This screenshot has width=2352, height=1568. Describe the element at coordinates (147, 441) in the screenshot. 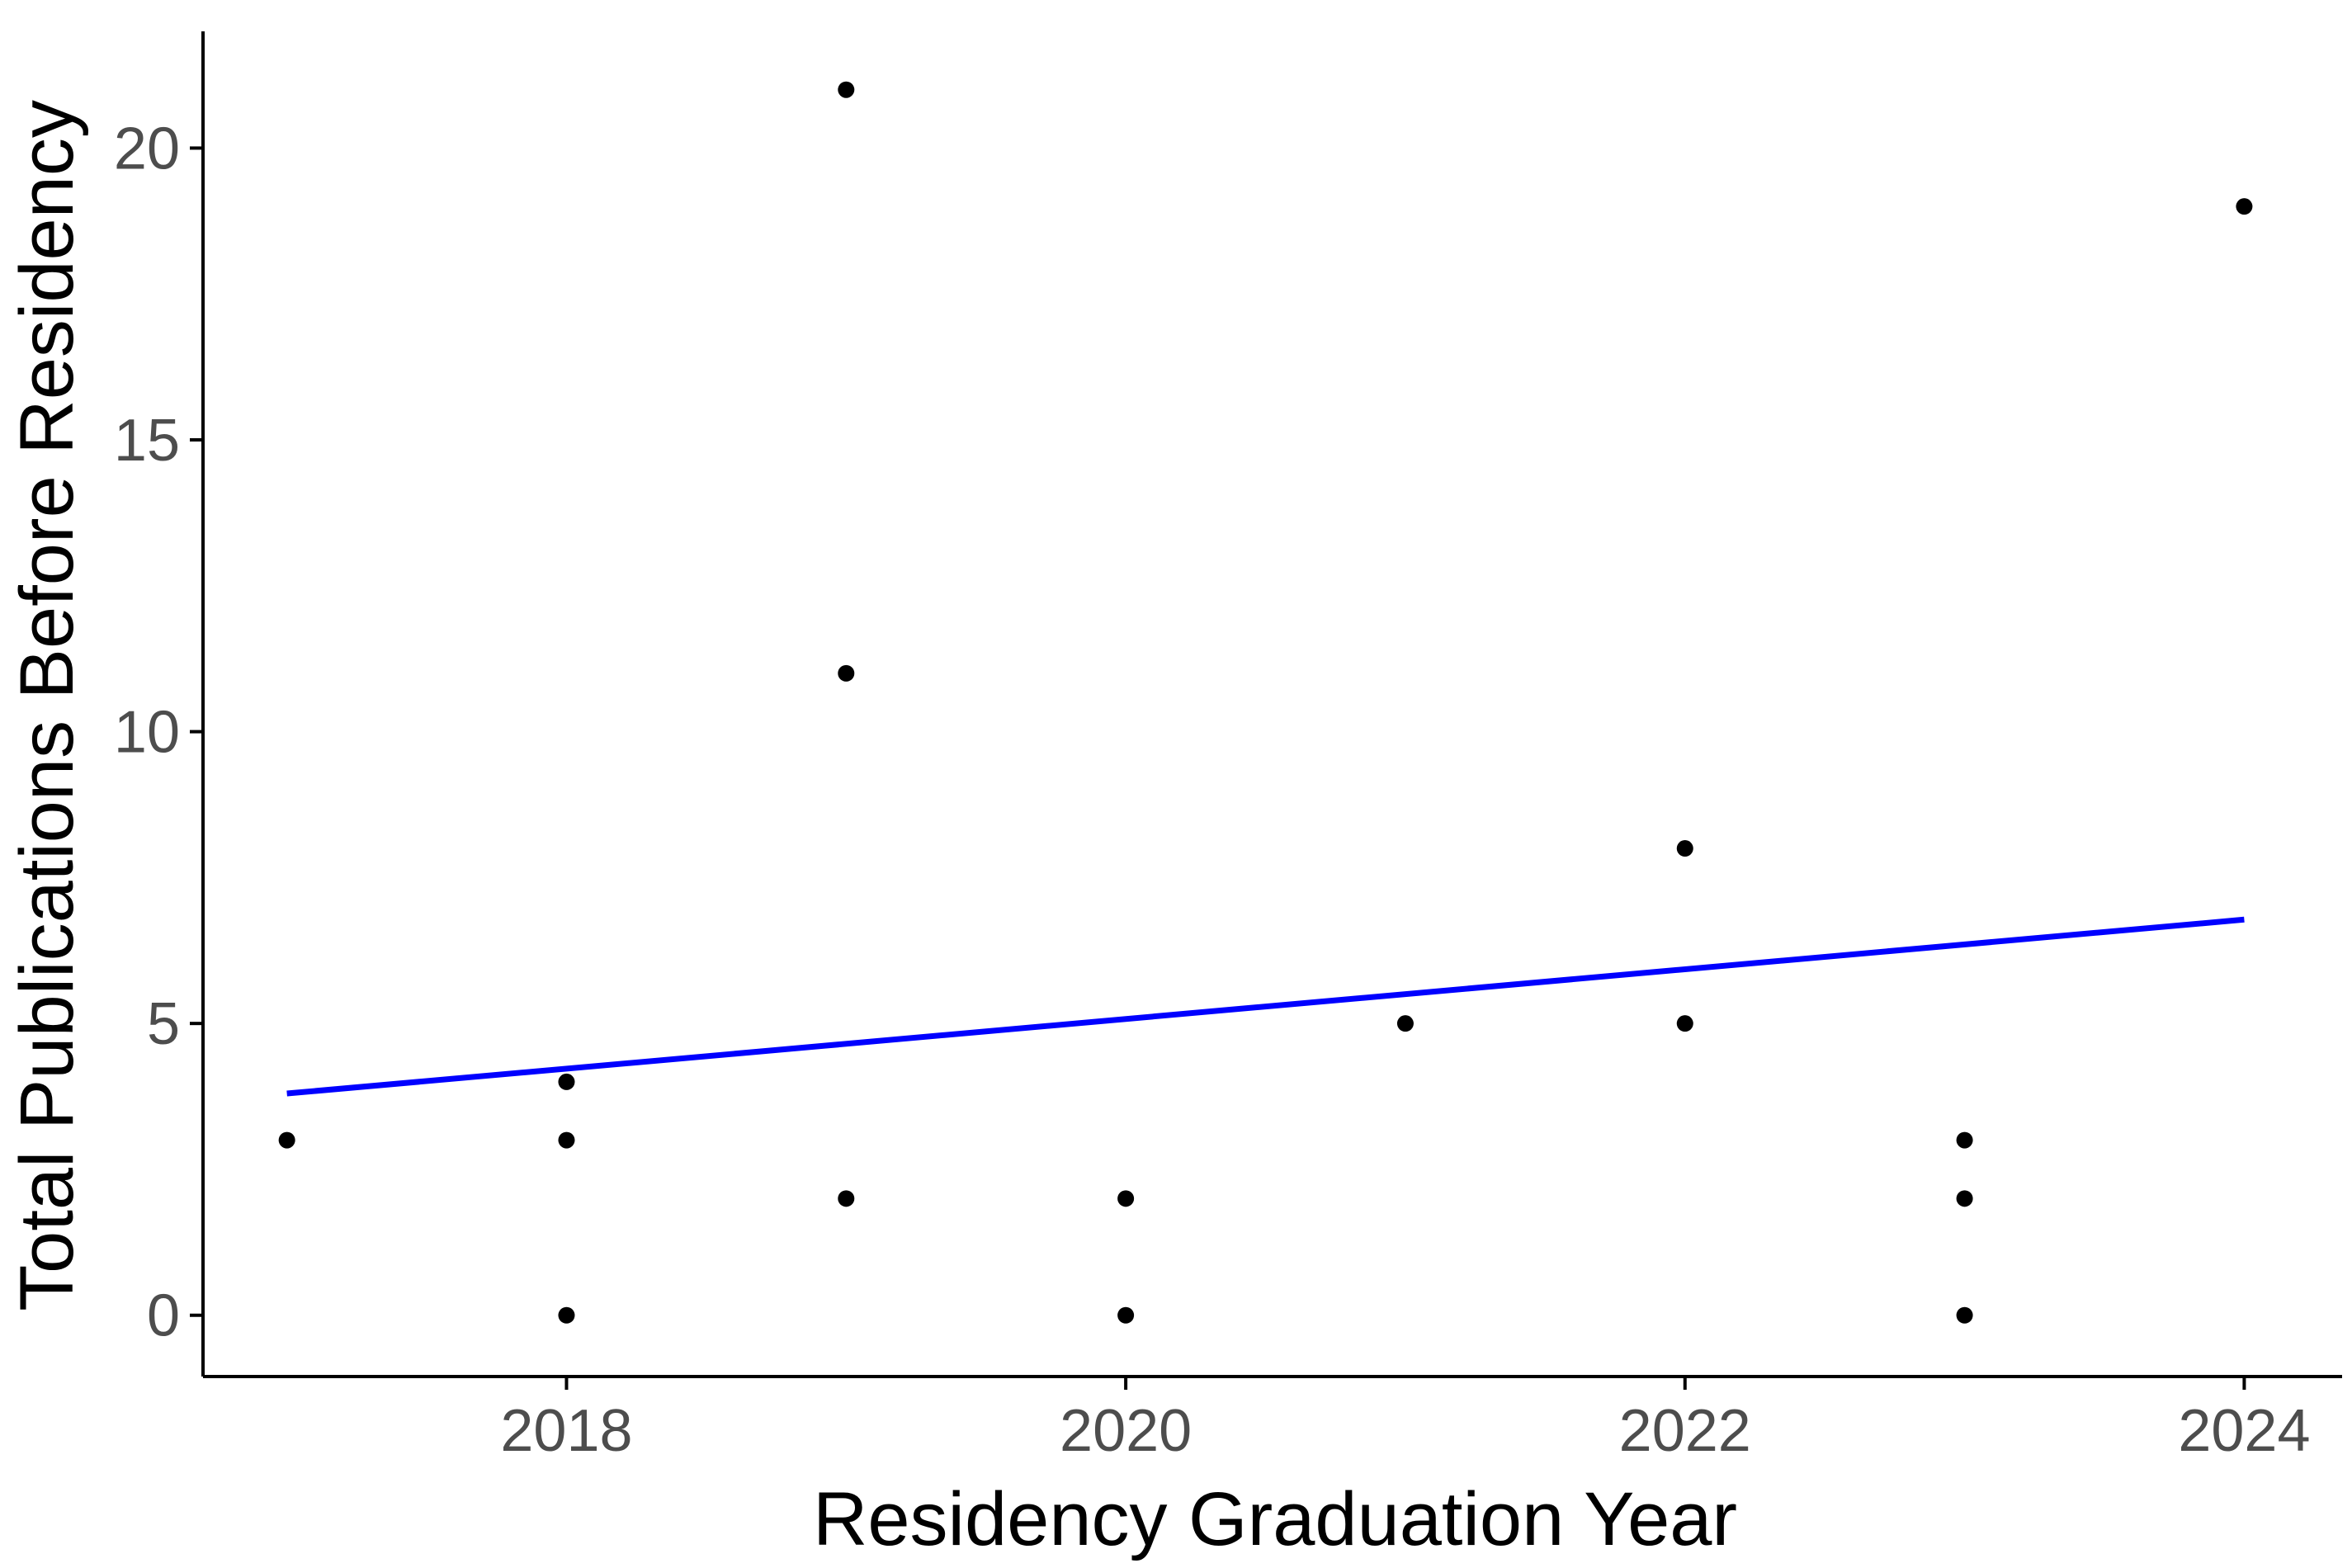

I see `y-tick-label: 15` at that location.